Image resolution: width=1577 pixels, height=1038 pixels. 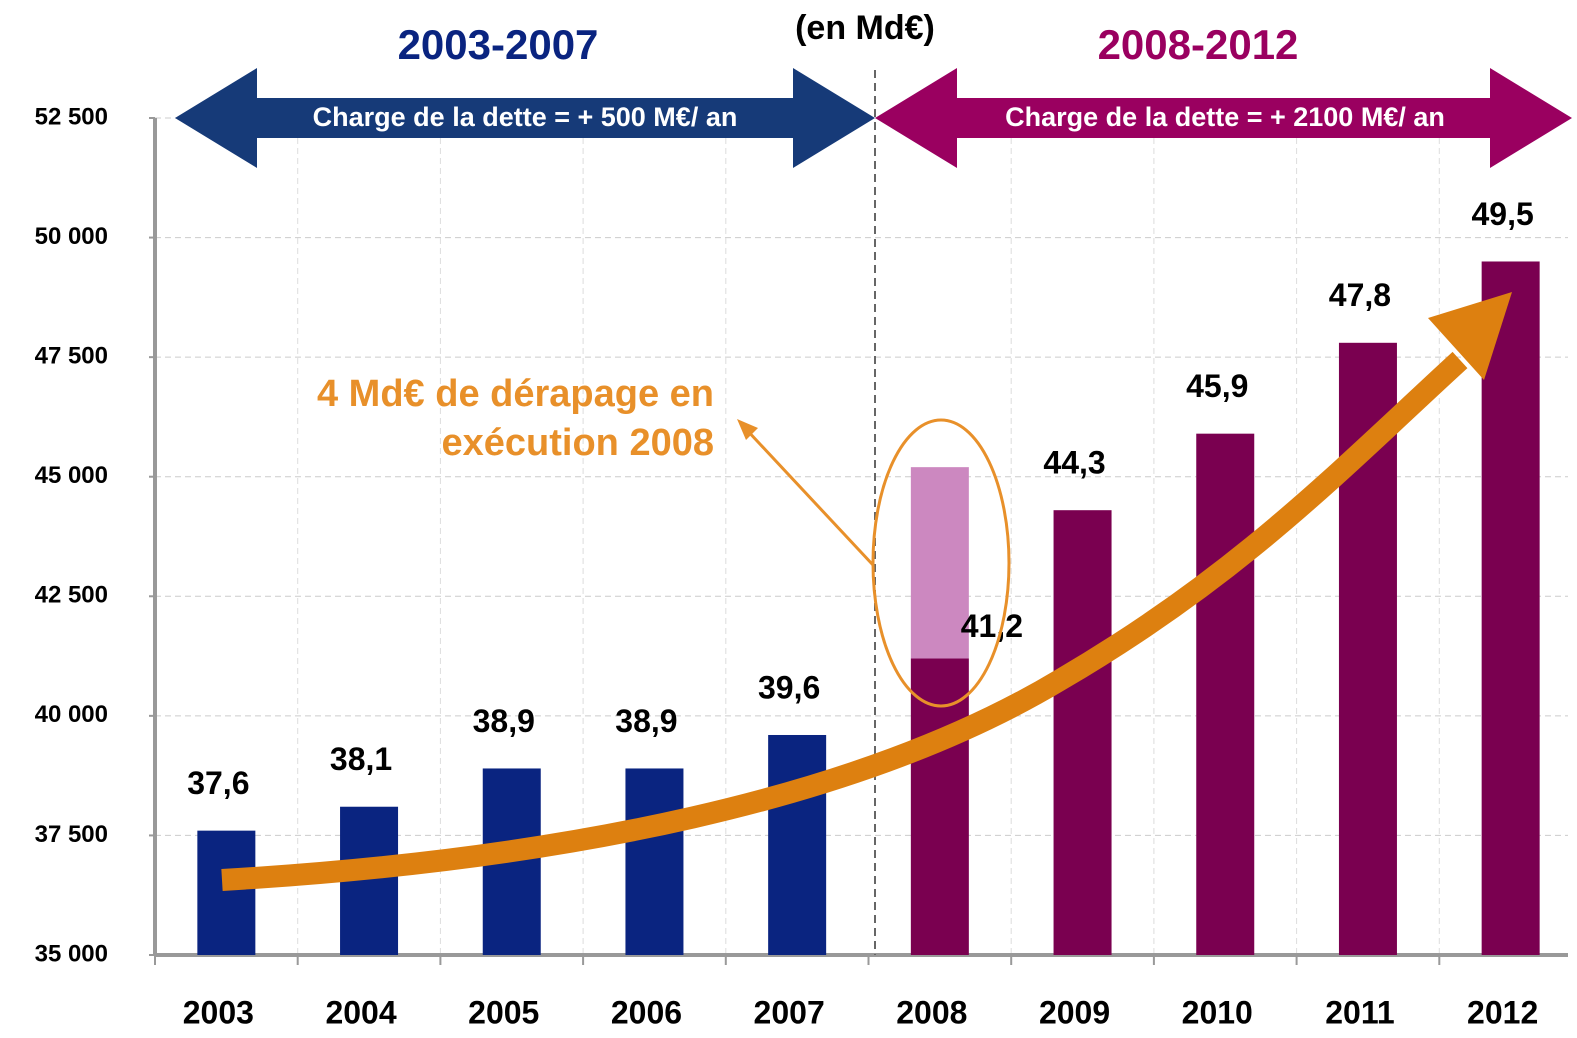 I want to click on value-label: 47,8, so click(x=1360, y=295).